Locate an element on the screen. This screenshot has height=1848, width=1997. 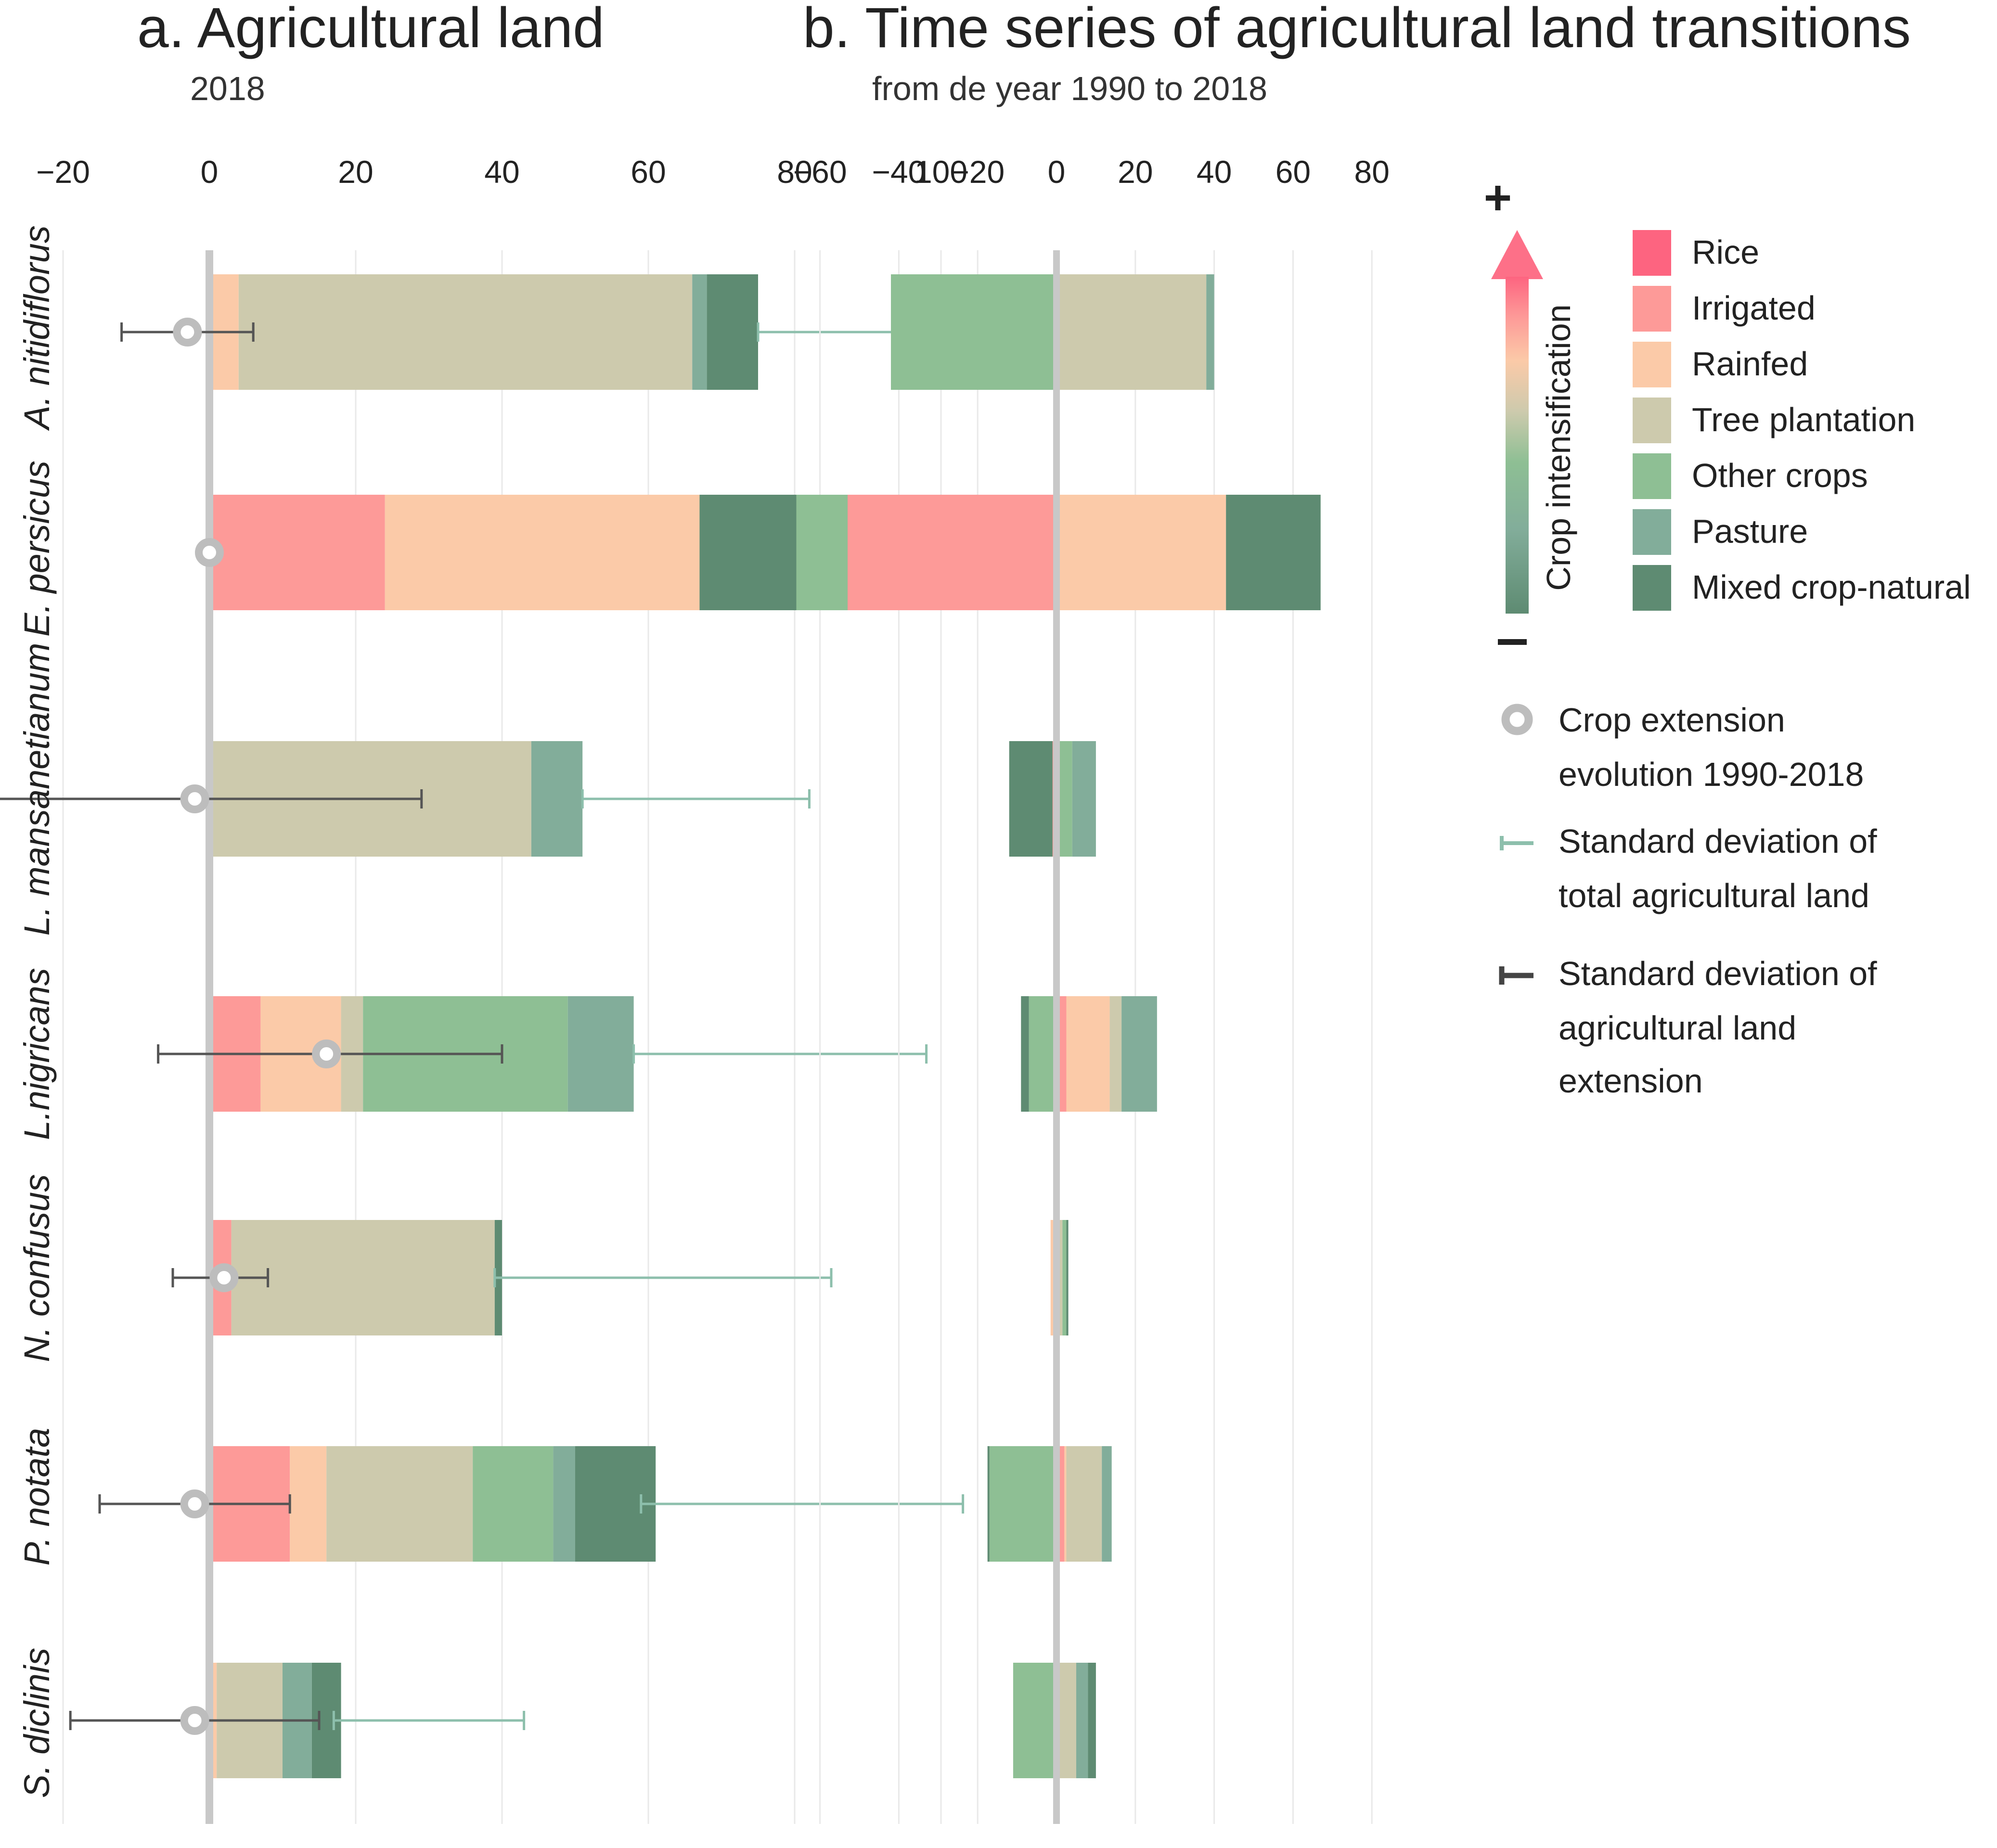
b-bar-neg-l-mansanetianum-mixed-crop-natural is located at coordinates (1031, 799).